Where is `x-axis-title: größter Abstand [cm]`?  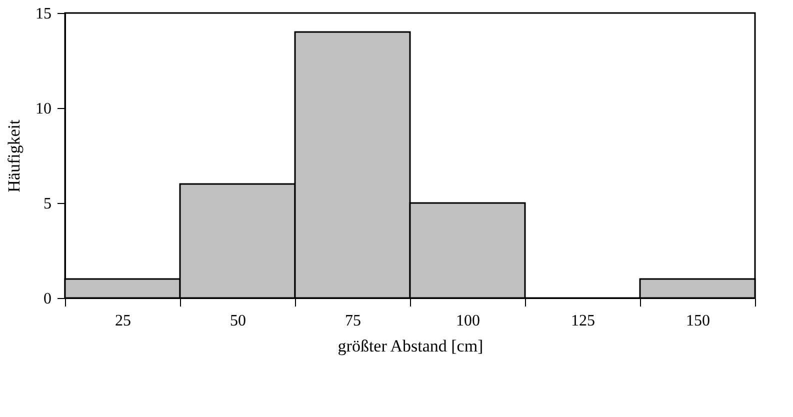
x-axis-title: größter Abstand [cm] is located at coordinates (411, 346).